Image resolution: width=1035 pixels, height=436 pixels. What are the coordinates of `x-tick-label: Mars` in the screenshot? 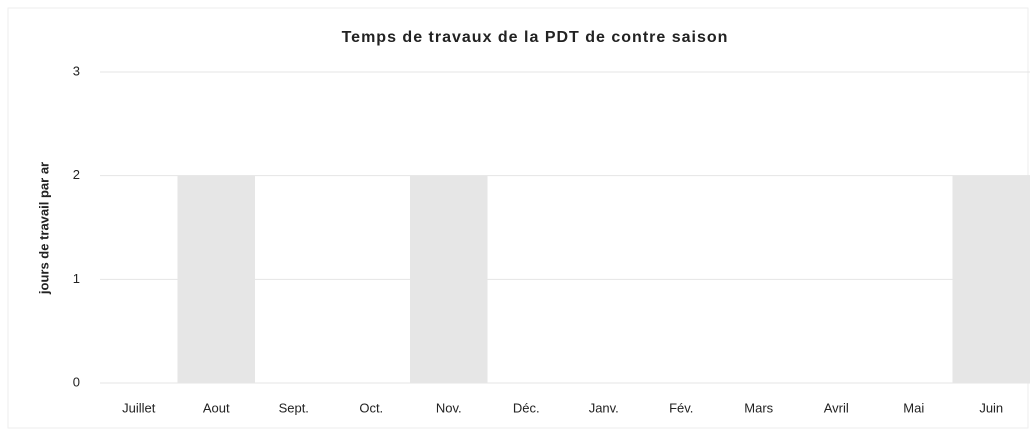 It's located at (758, 407).